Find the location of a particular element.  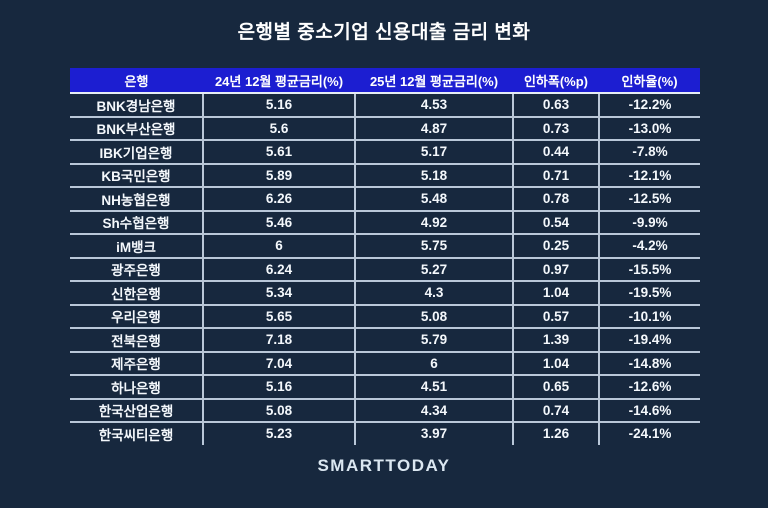

table-row: 한국산업은행 5.08 4.34 0.74 -14.6% is located at coordinates (385, 410).